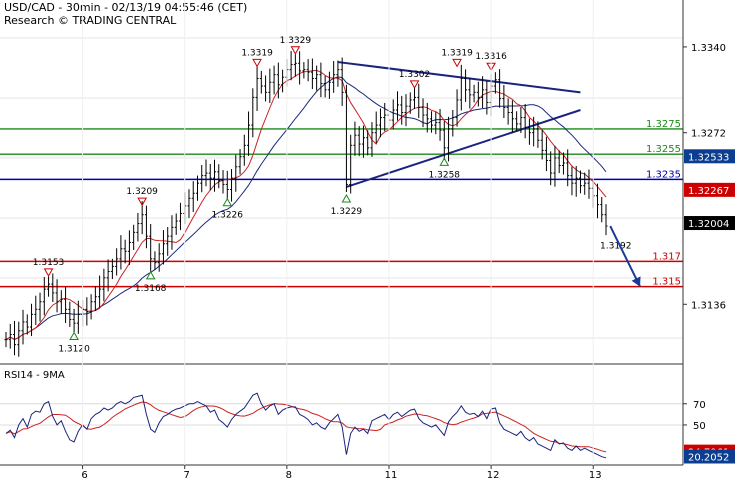 The height and width of the screenshot is (480, 735). I want to click on swing-high-label: 1.3329, so click(296, 41).